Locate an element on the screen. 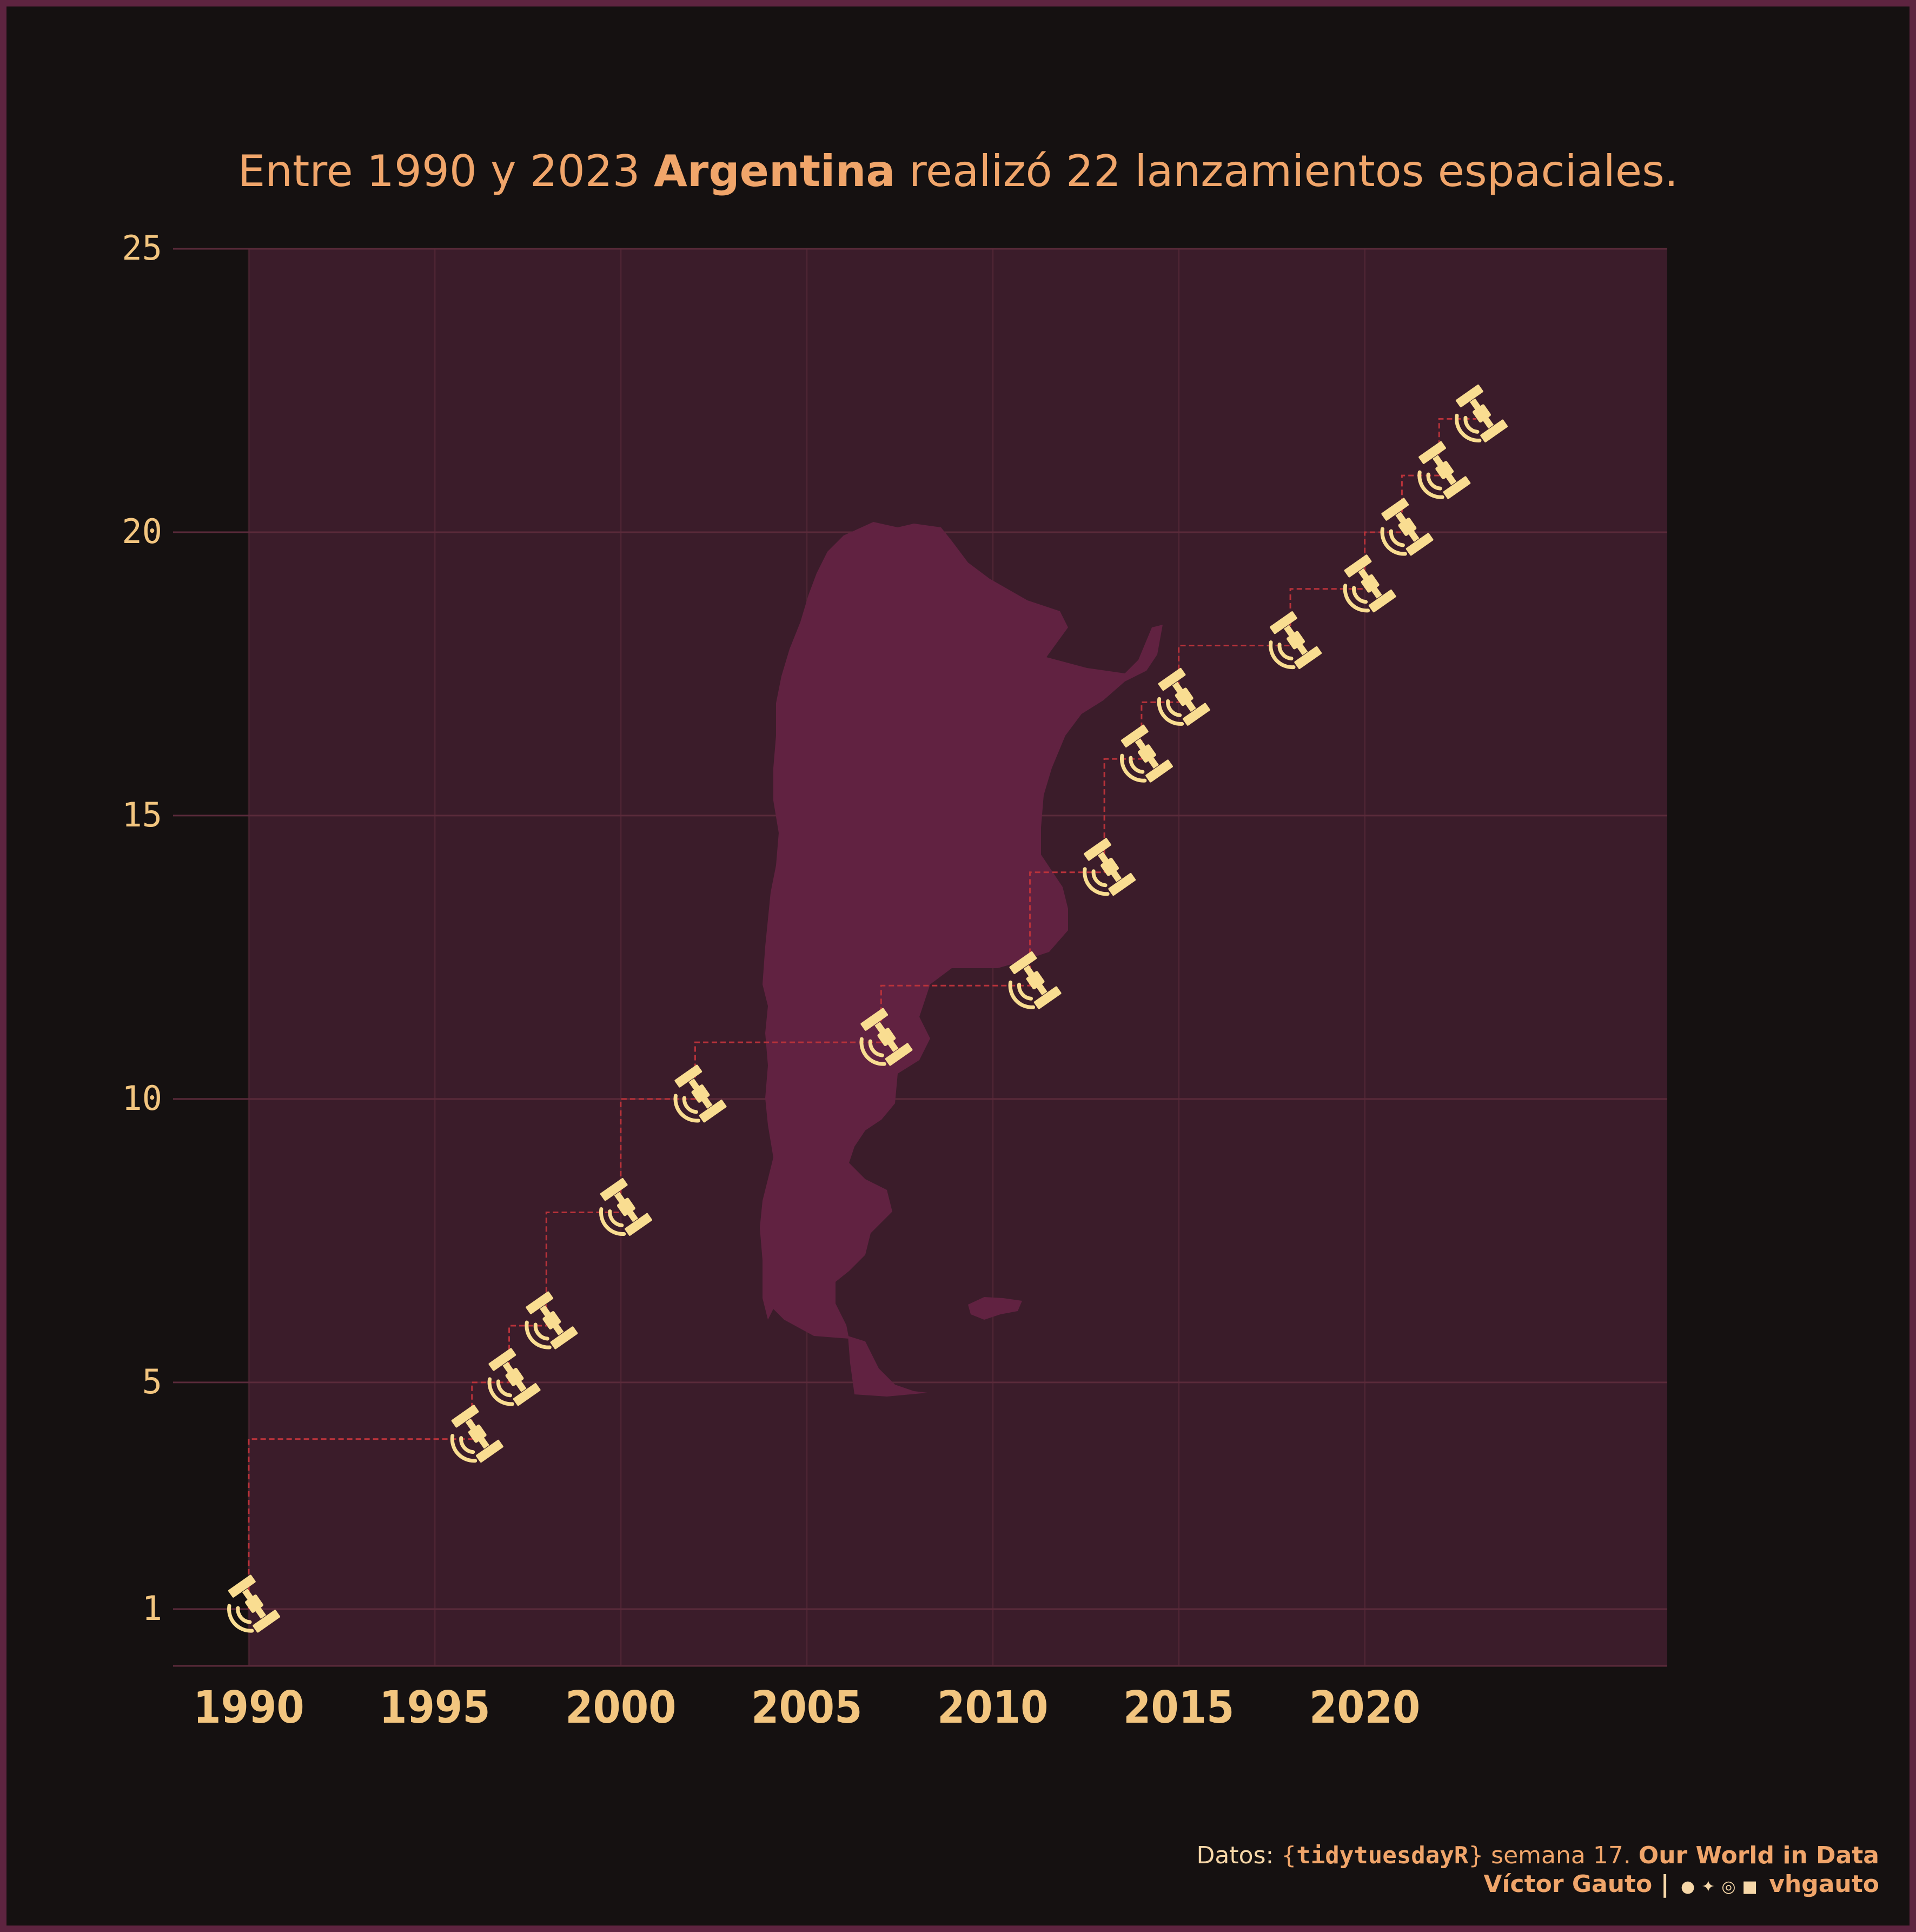  x-tick-label: 1995 is located at coordinates (434, 1708).